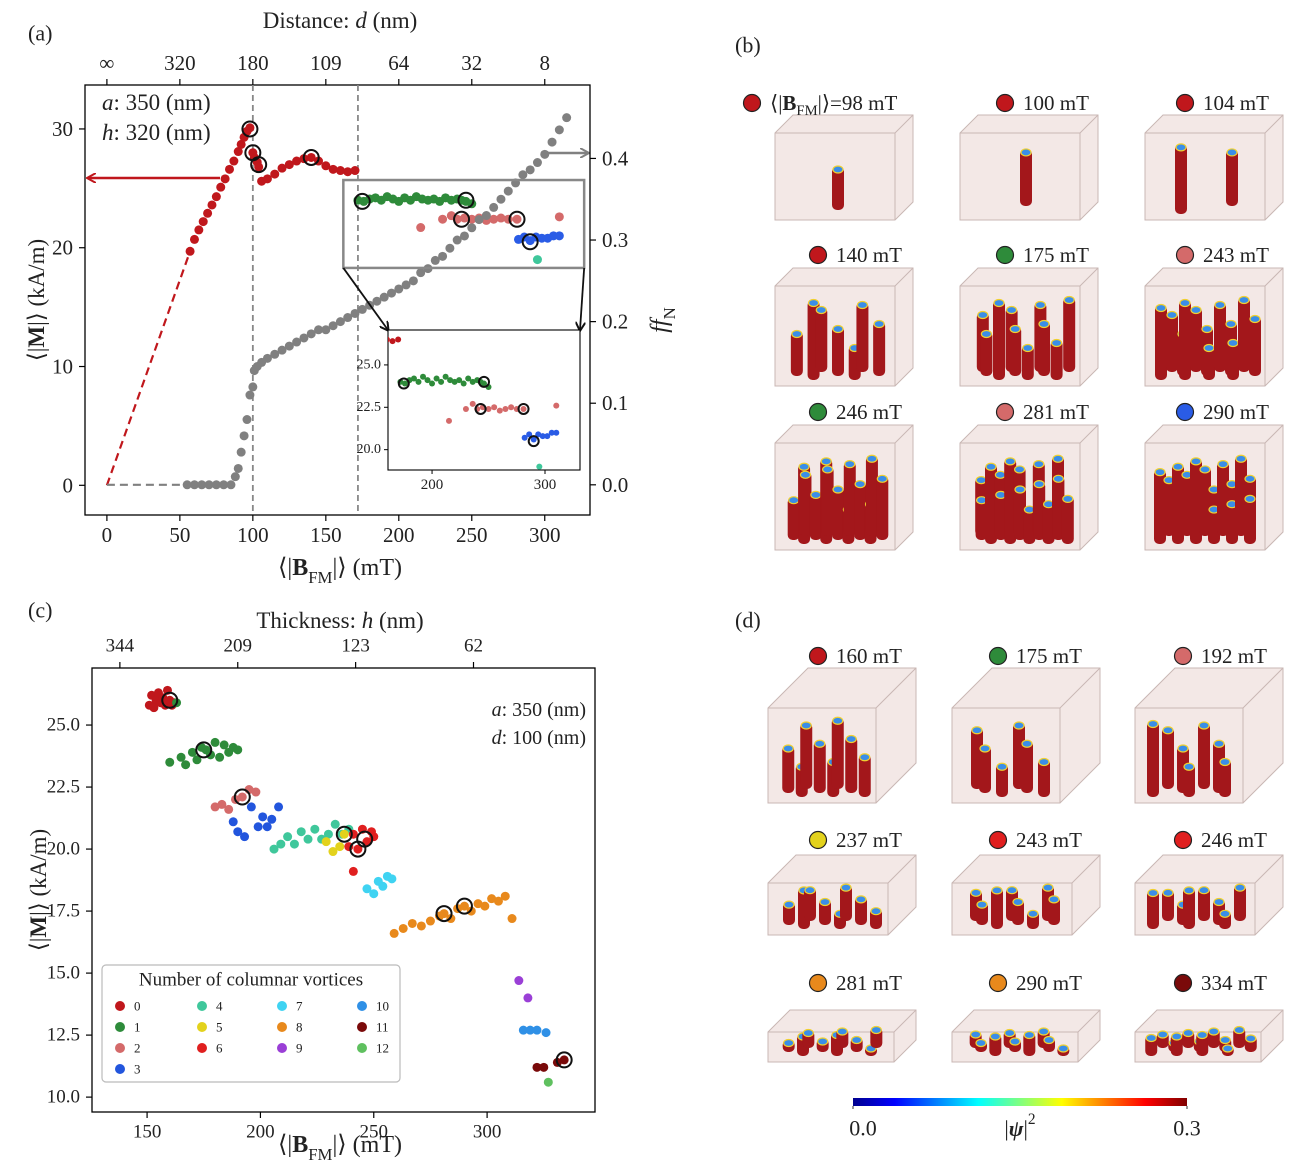 Image resolution: width=1292 pixels, height=1160 pixels. What do you see at coordinates (202, 1048) in the screenshot?
I see `legend-marker` at bounding box center [202, 1048].